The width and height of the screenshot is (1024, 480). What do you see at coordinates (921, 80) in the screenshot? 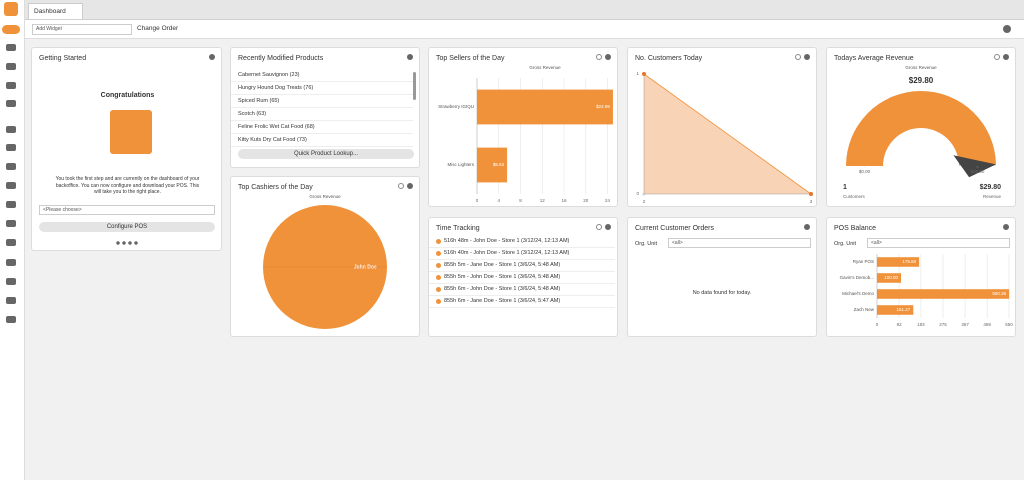
I see `gauge-value: $29.80` at bounding box center [921, 80].